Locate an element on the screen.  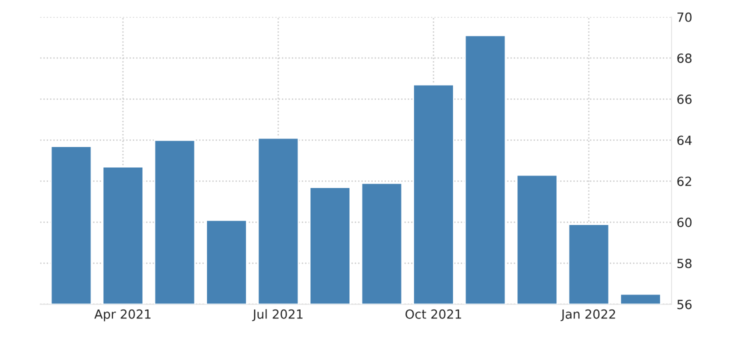
x-tick-label: Apr 2021 is located at coordinates (122, 315).